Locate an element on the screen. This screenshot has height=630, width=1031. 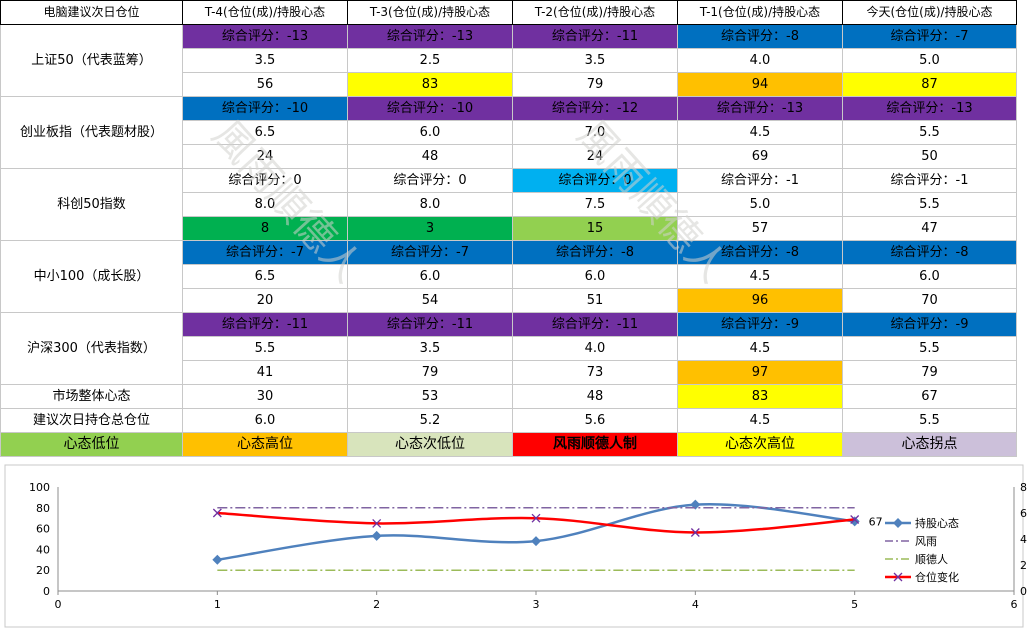
market-mood-cell: 48 is located at coordinates (595, 396).